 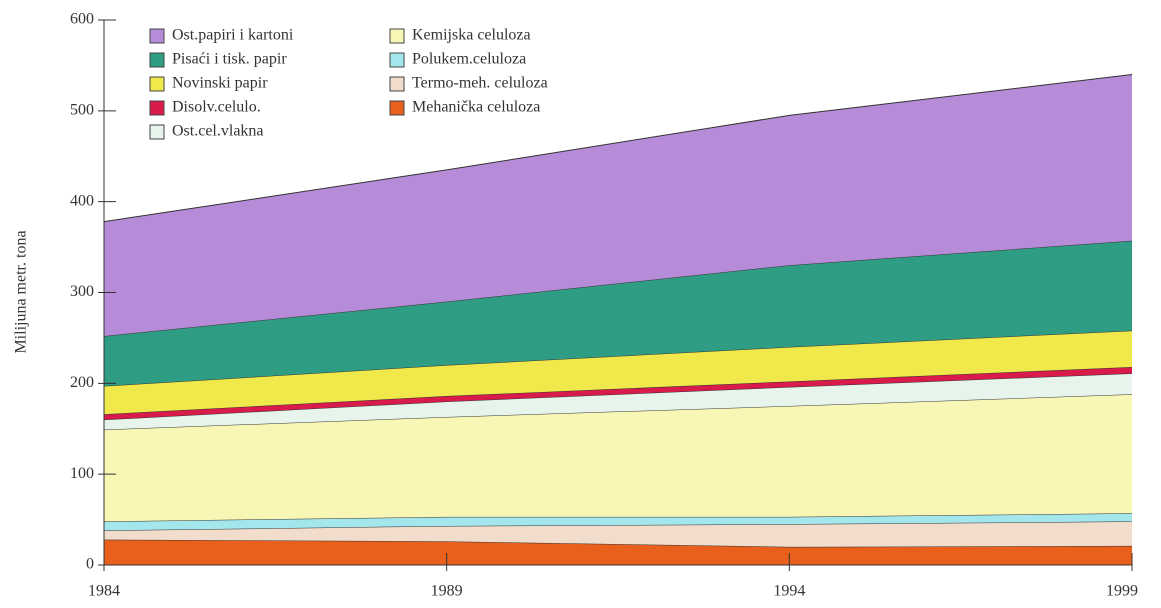 What do you see at coordinates (82, 382) in the screenshot?
I see `y-tick-label: 200` at bounding box center [82, 382].